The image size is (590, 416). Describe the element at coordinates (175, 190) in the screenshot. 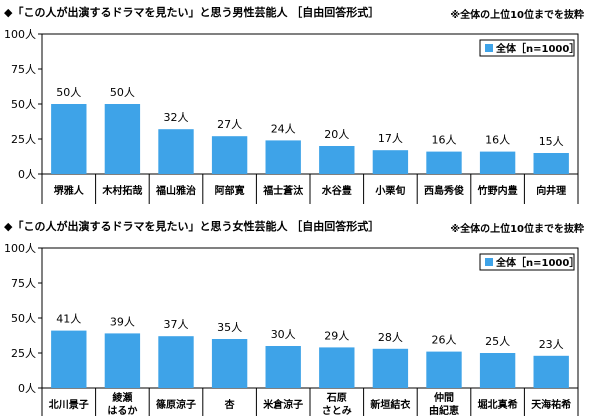

I see `category-label: 福山雅治` at that location.